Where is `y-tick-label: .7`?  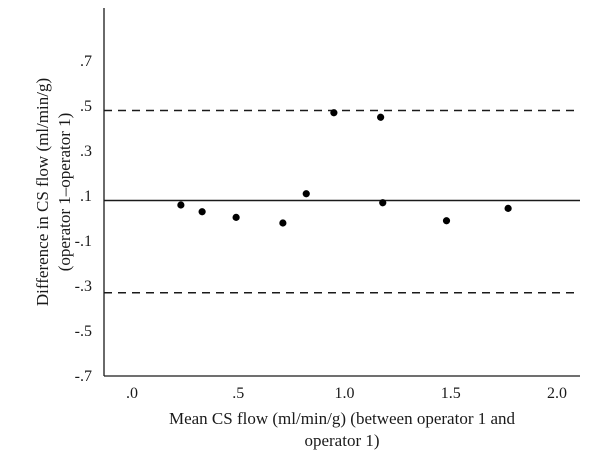 y-tick-label: .7 is located at coordinates (86, 61).